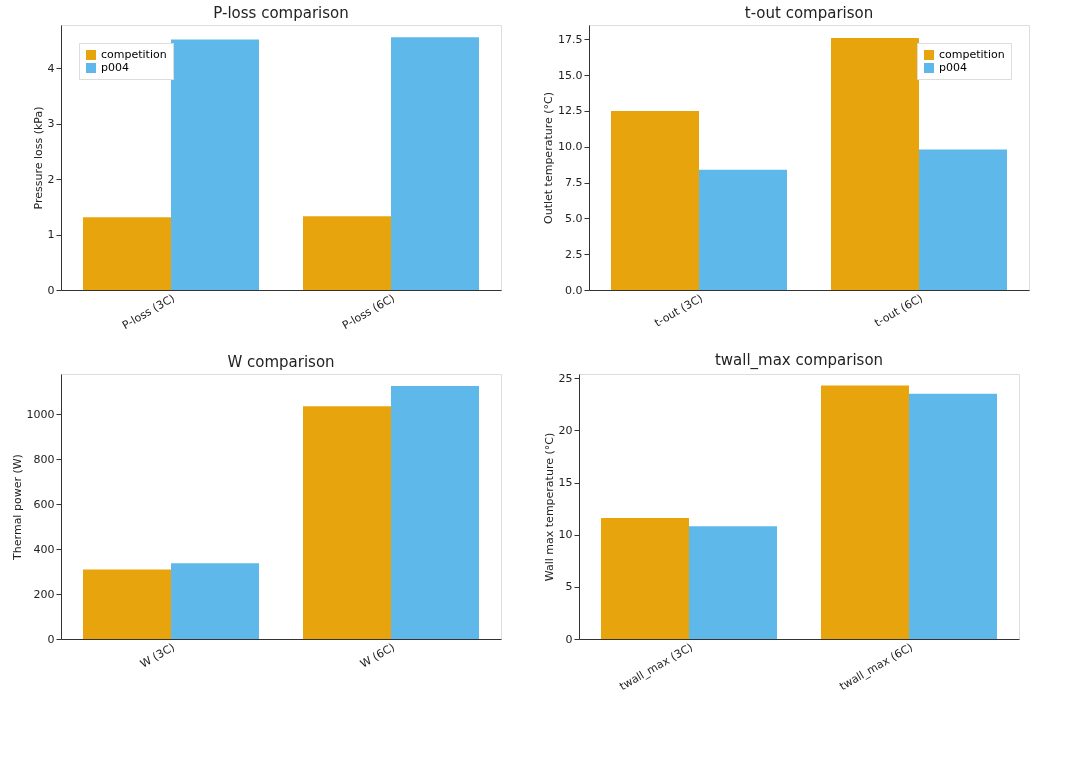 Image resolution: width=1090 pixels, height=773 pixels. Describe the element at coordinates (565, 430) in the screenshot. I see `y-tick-label: 20` at that location.